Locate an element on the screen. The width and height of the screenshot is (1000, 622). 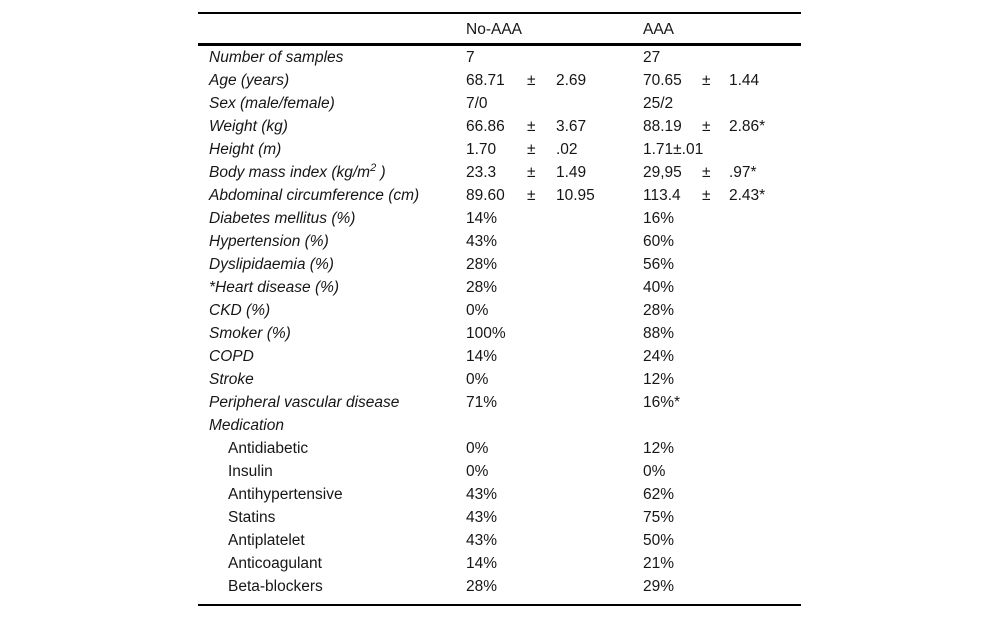
cell-aaa-value: 27 is located at coordinates (652, 57).